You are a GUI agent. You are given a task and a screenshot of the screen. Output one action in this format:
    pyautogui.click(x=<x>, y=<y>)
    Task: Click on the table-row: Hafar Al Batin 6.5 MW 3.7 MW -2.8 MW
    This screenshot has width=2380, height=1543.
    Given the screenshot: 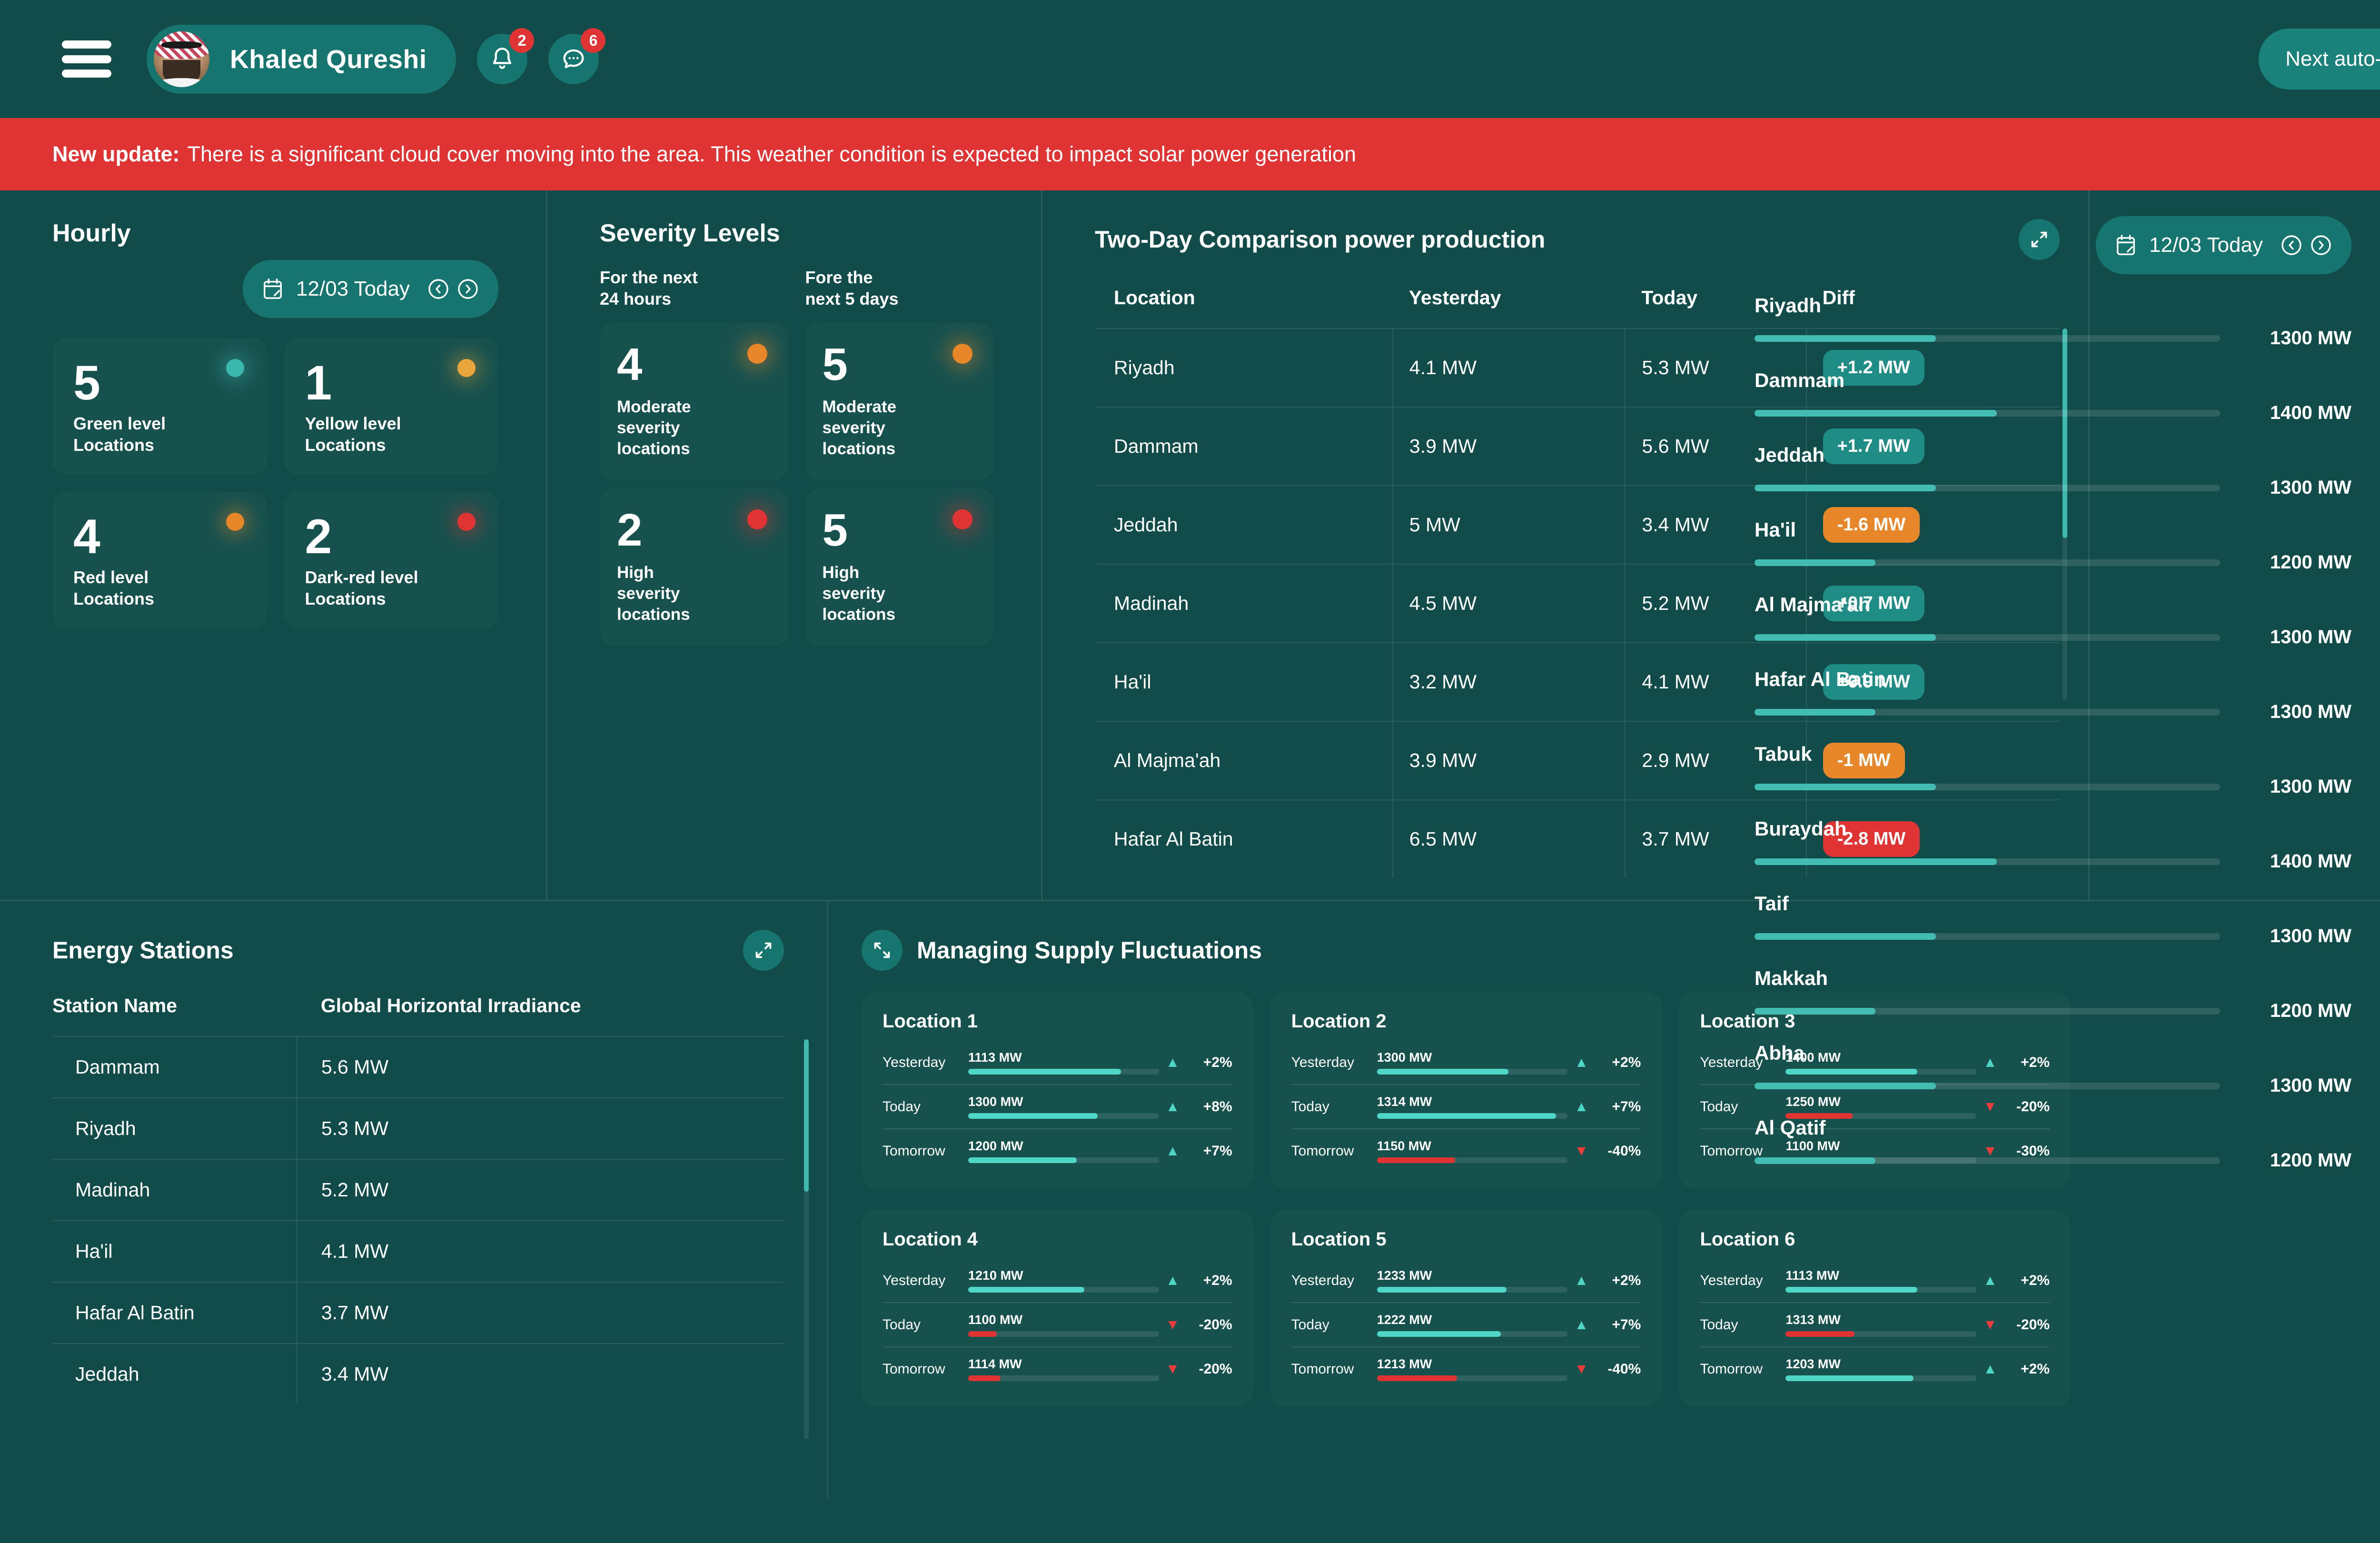 What is the action you would take?
    pyautogui.click(x=1577, y=838)
    